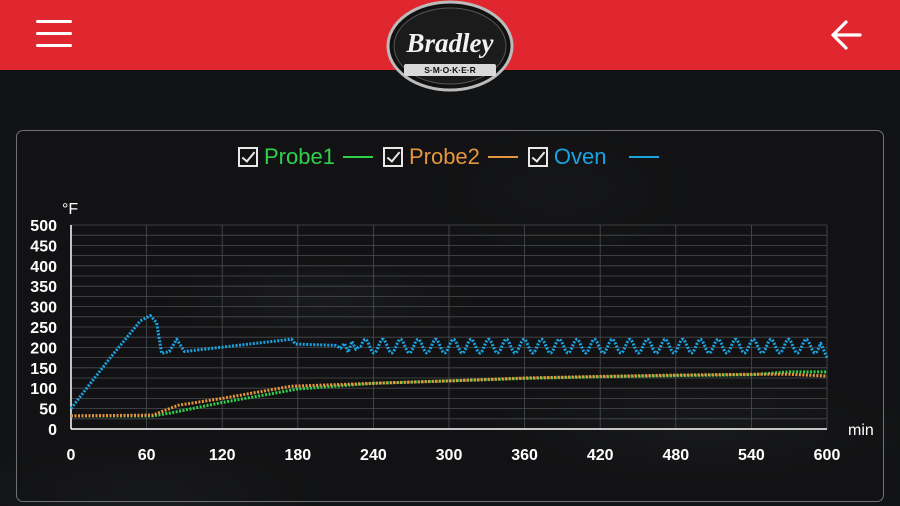 The height and width of the screenshot is (506, 900). I want to click on y-tick-label: 150, so click(43, 369).